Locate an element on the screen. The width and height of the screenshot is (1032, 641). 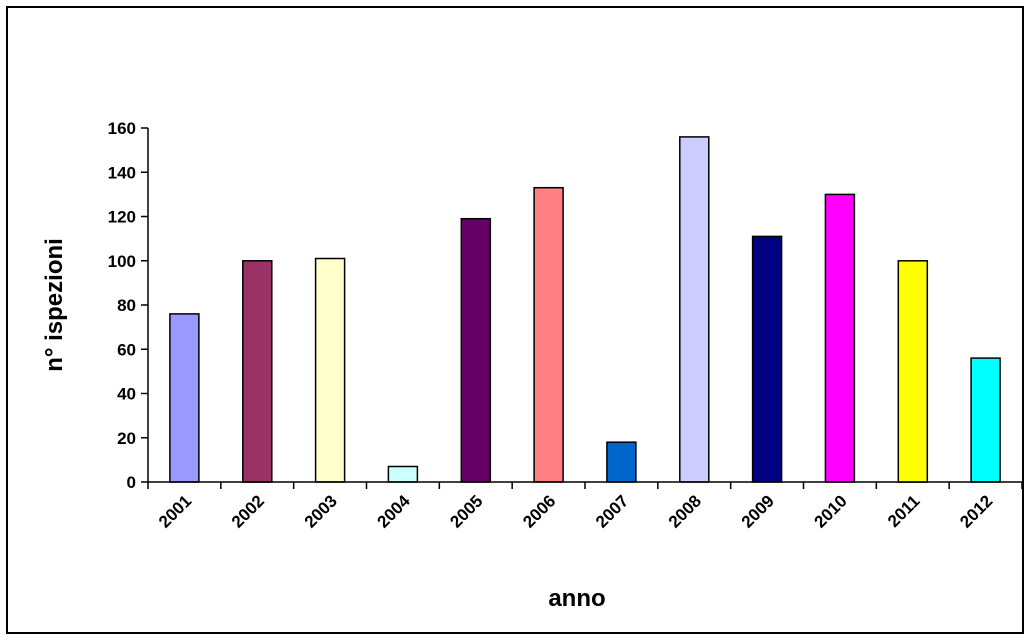
bar-2009 is located at coordinates (767, 359).